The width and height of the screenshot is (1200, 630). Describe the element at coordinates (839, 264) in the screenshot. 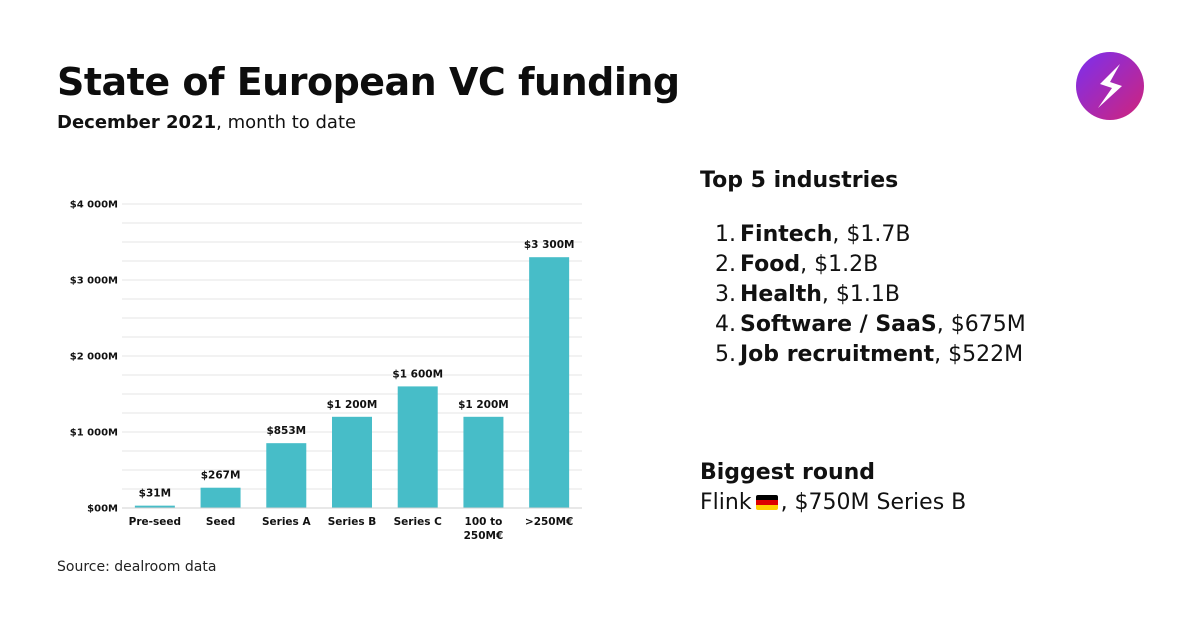

I see `industry-value: , $1.2B` at that location.